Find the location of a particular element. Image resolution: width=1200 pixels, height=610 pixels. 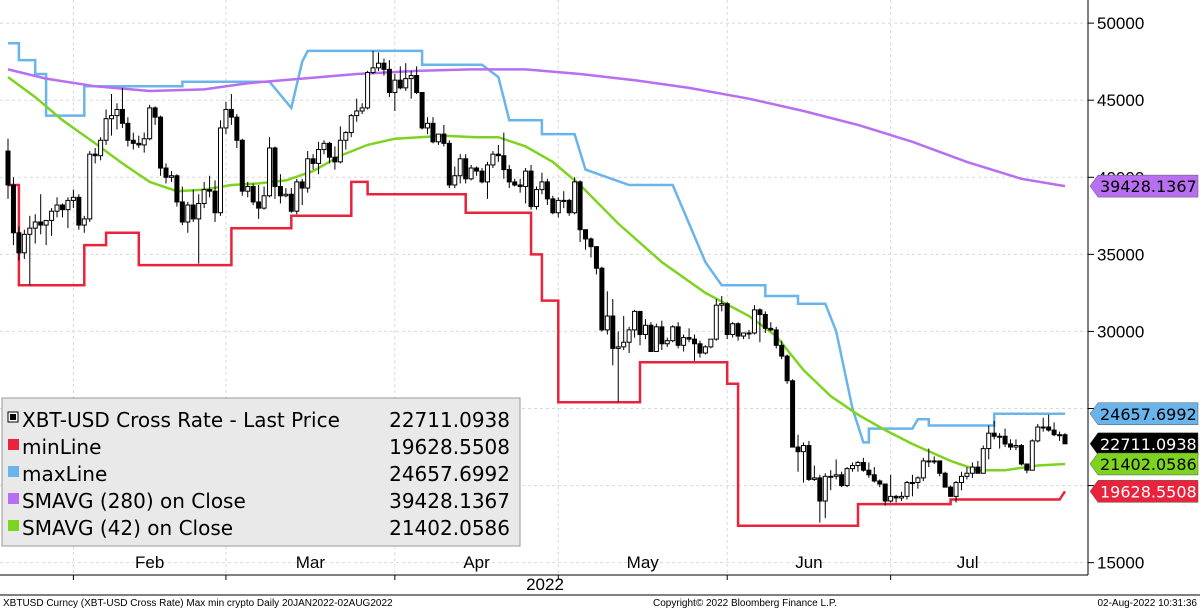

footer-copyright: Copyright© 2022 Bloomberg Finance L.P. is located at coordinates (745, 603).